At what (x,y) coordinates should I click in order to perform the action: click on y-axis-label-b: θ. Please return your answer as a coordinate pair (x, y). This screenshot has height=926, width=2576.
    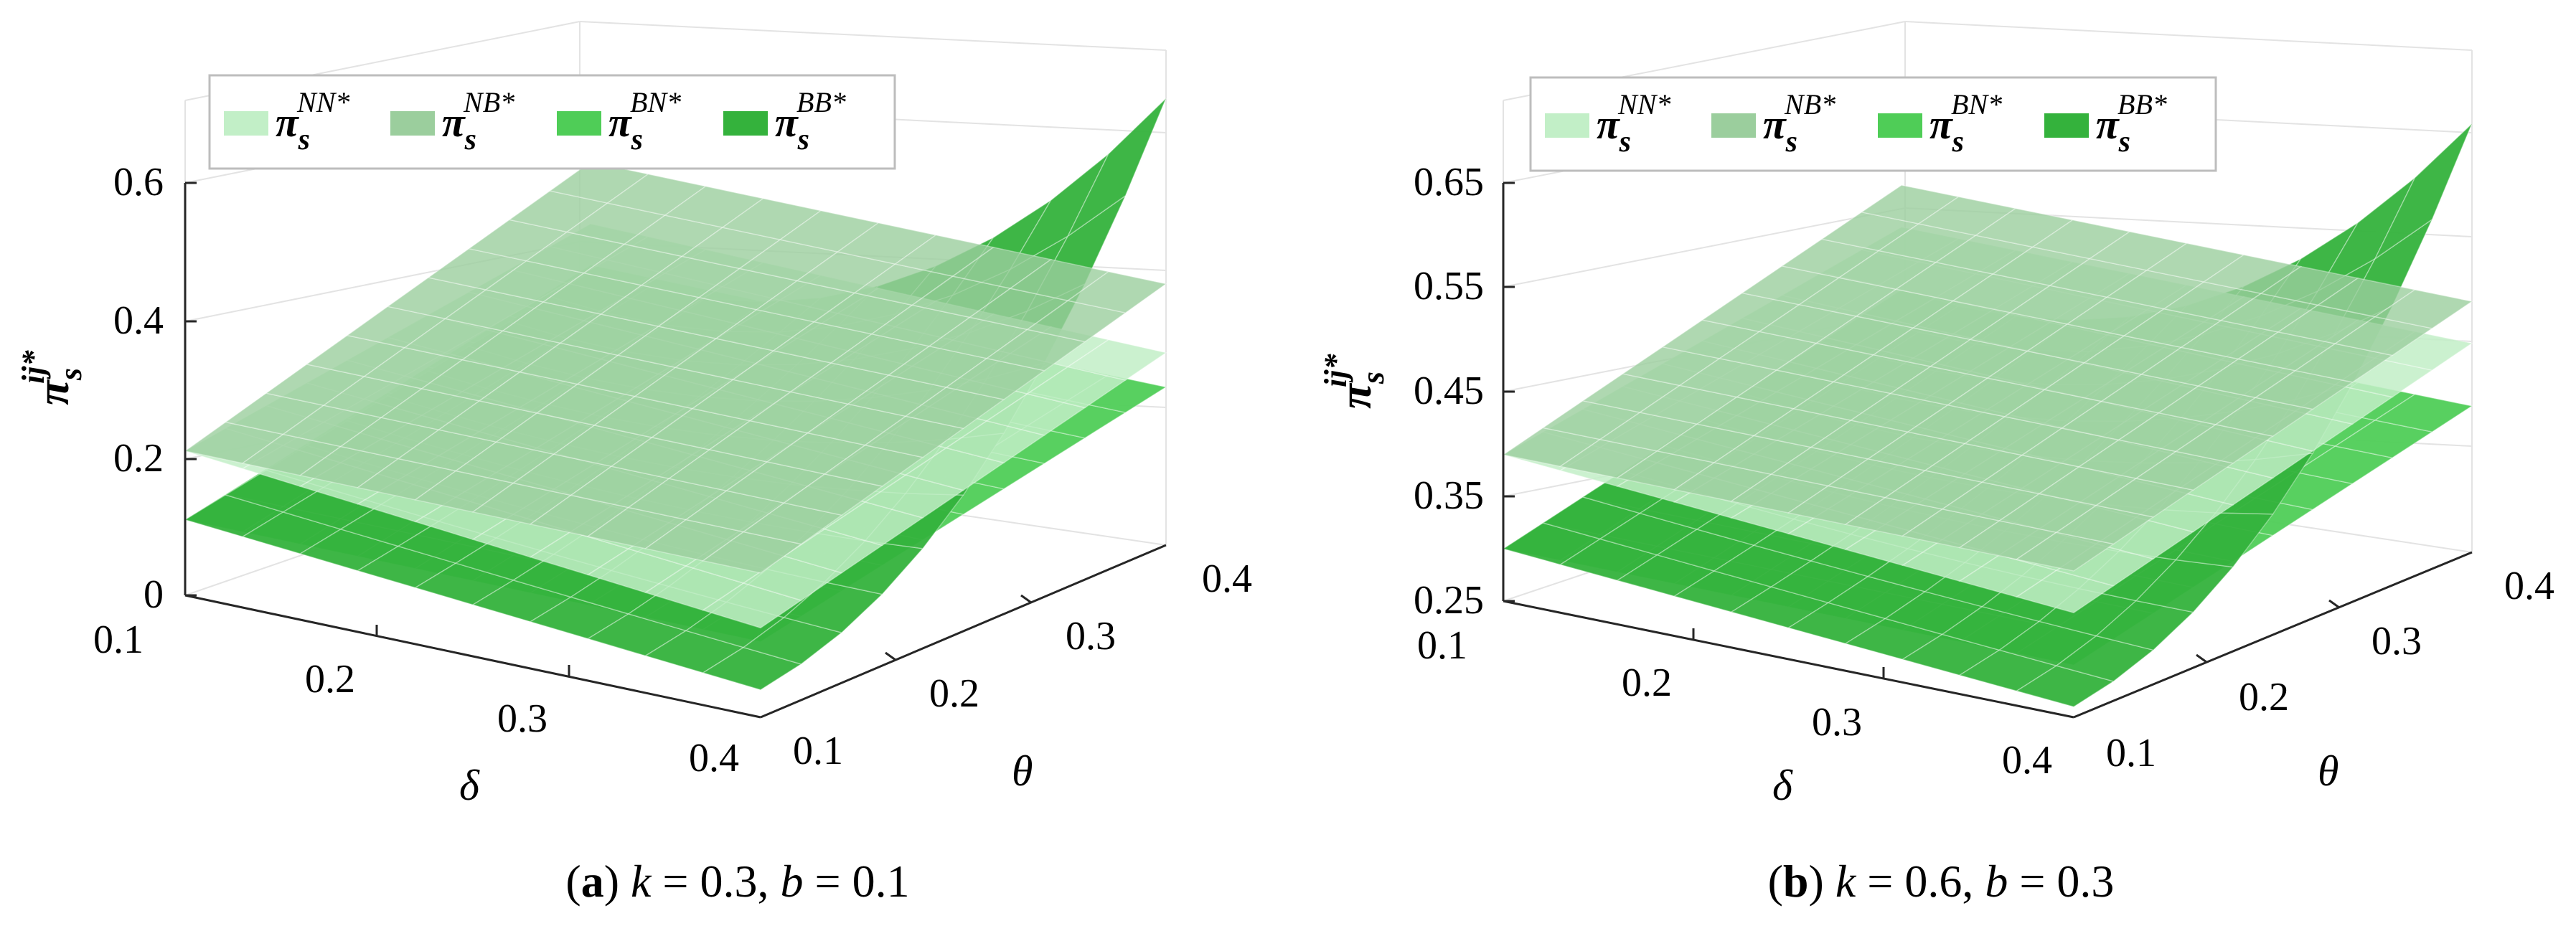
    Looking at the image, I should click on (2328, 771).